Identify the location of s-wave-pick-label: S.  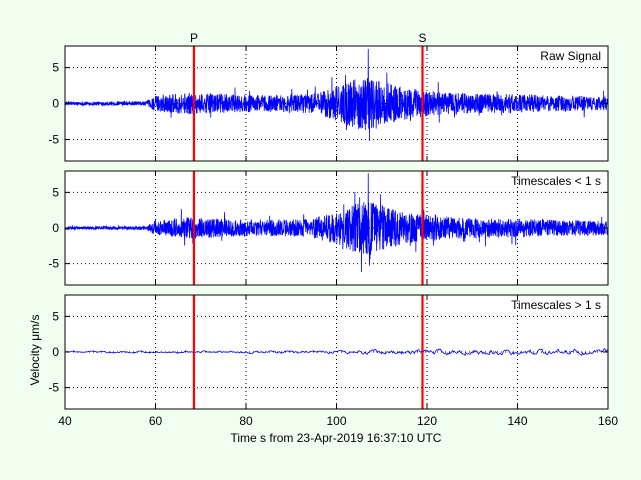
(422, 38).